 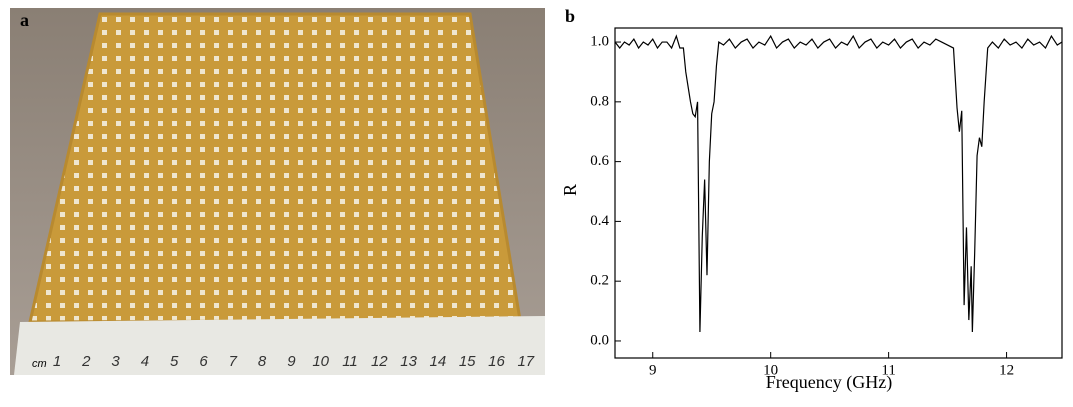 I want to click on ruler-number: 6, so click(x=203, y=361).